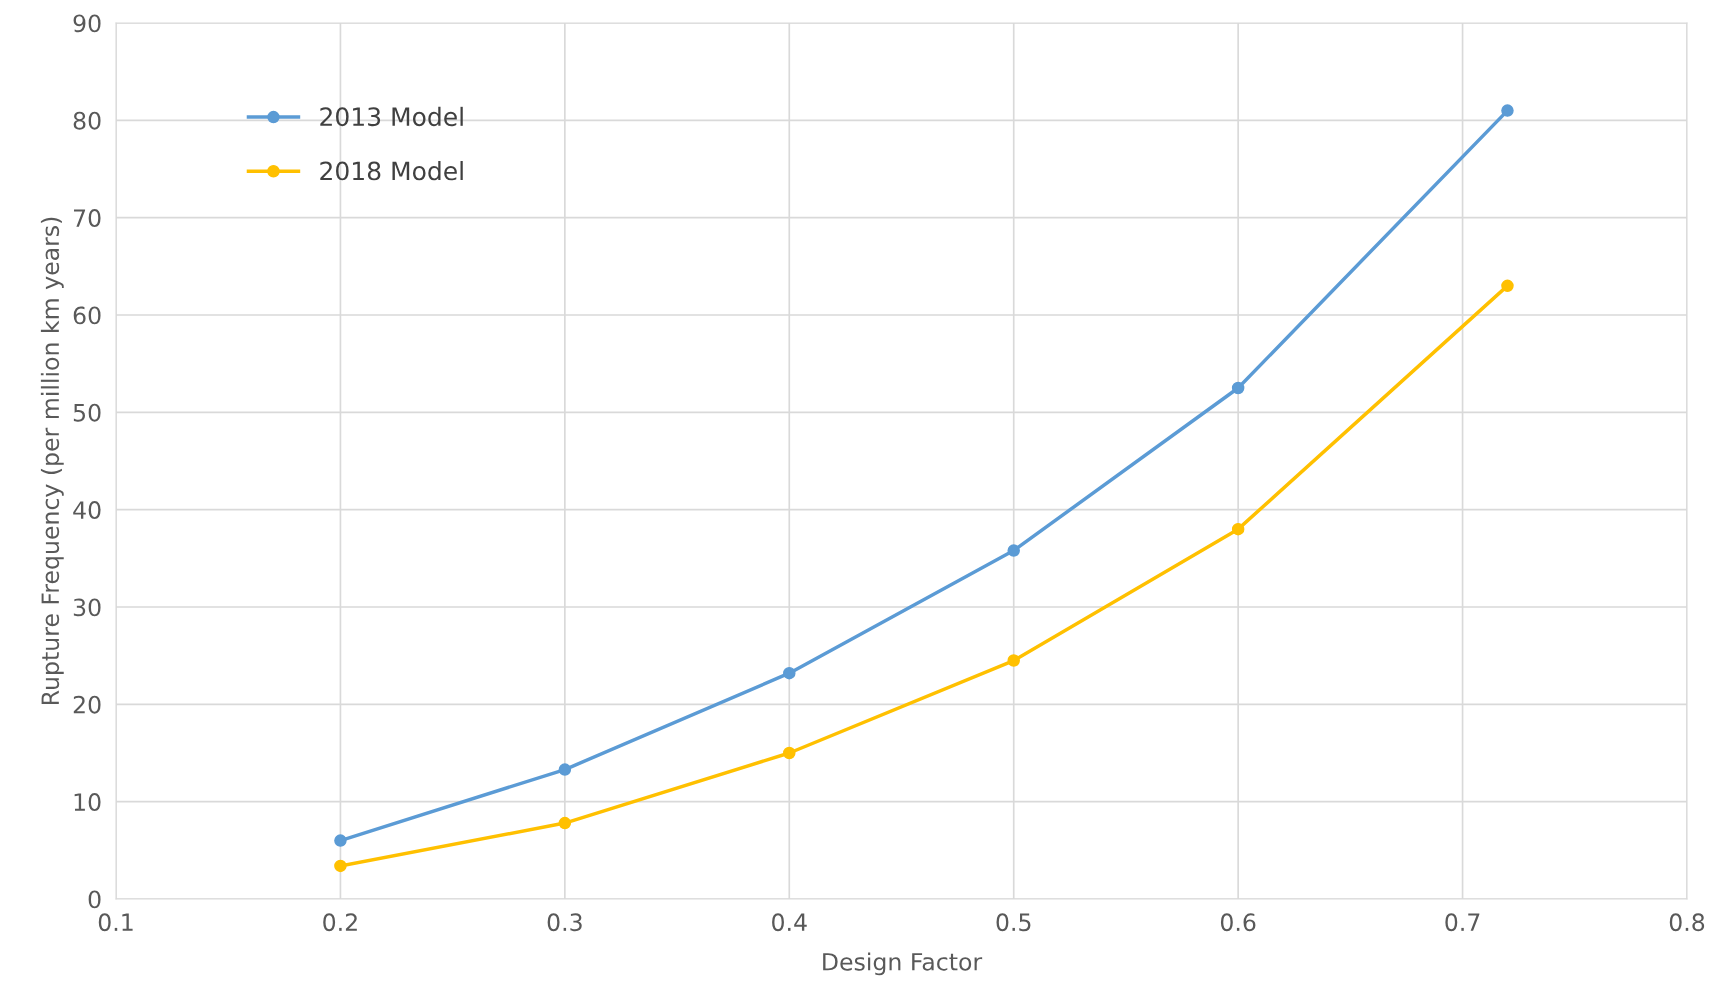  Describe the element at coordinates (87, 607) in the screenshot. I see `y-tick-label: 30` at that location.